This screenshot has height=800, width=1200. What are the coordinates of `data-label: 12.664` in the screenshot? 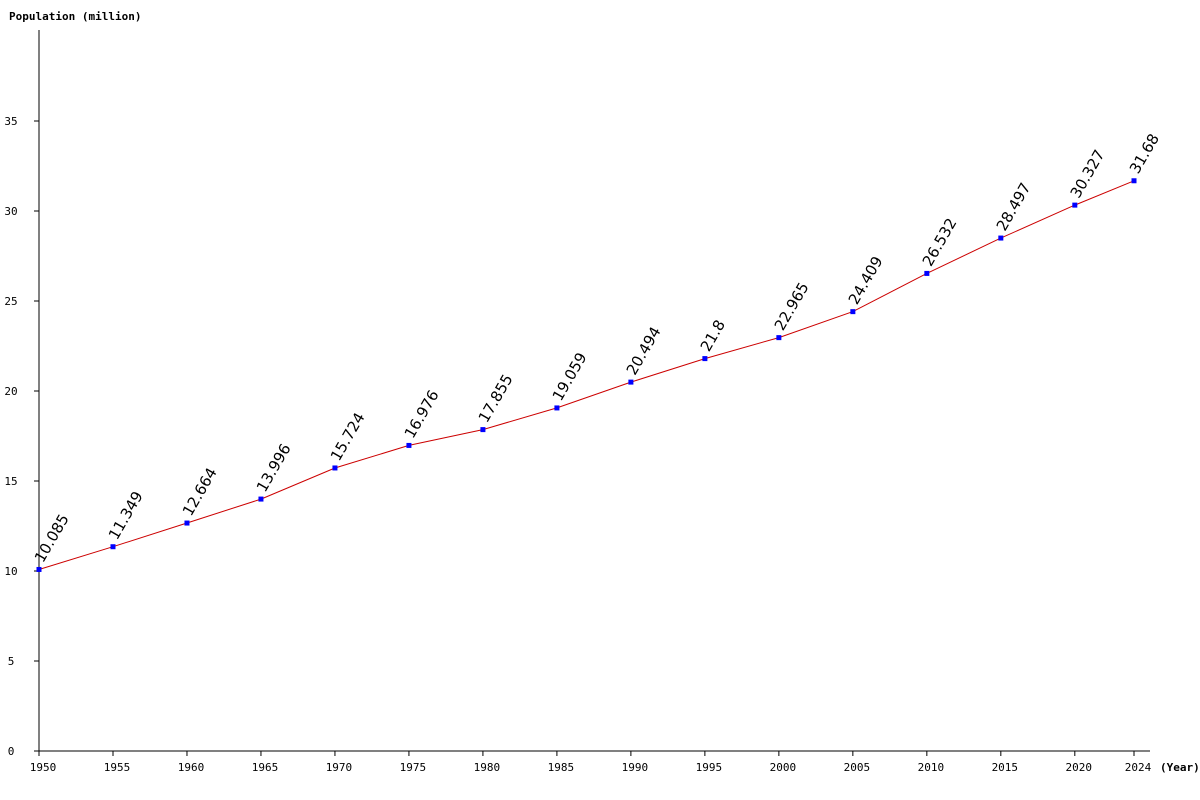 It's located at (200, 492).